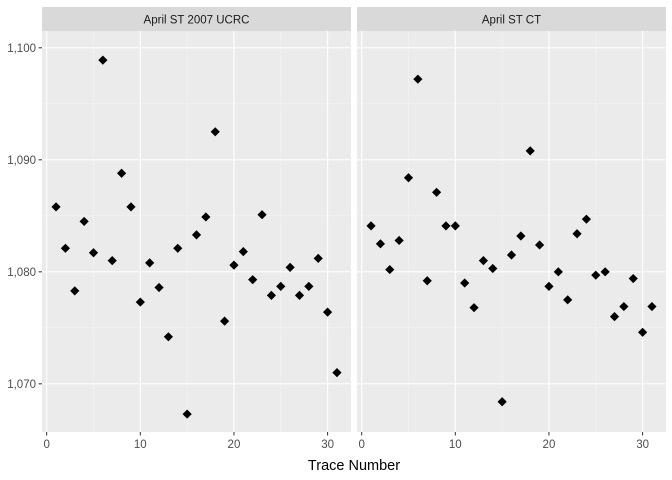 The height and width of the screenshot is (480, 672). Describe the element at coordinates (346, 441) in the screenshot. I see `x-axis: 0 10 20 30 0 10 20 30` at that location.